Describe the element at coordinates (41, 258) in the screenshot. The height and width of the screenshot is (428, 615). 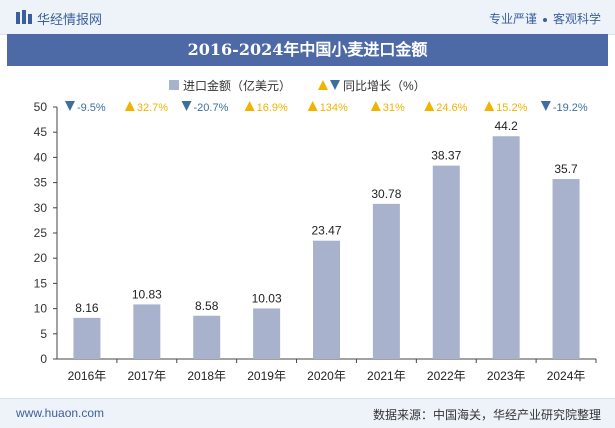
I see `y-tick-label: 20` at that location.